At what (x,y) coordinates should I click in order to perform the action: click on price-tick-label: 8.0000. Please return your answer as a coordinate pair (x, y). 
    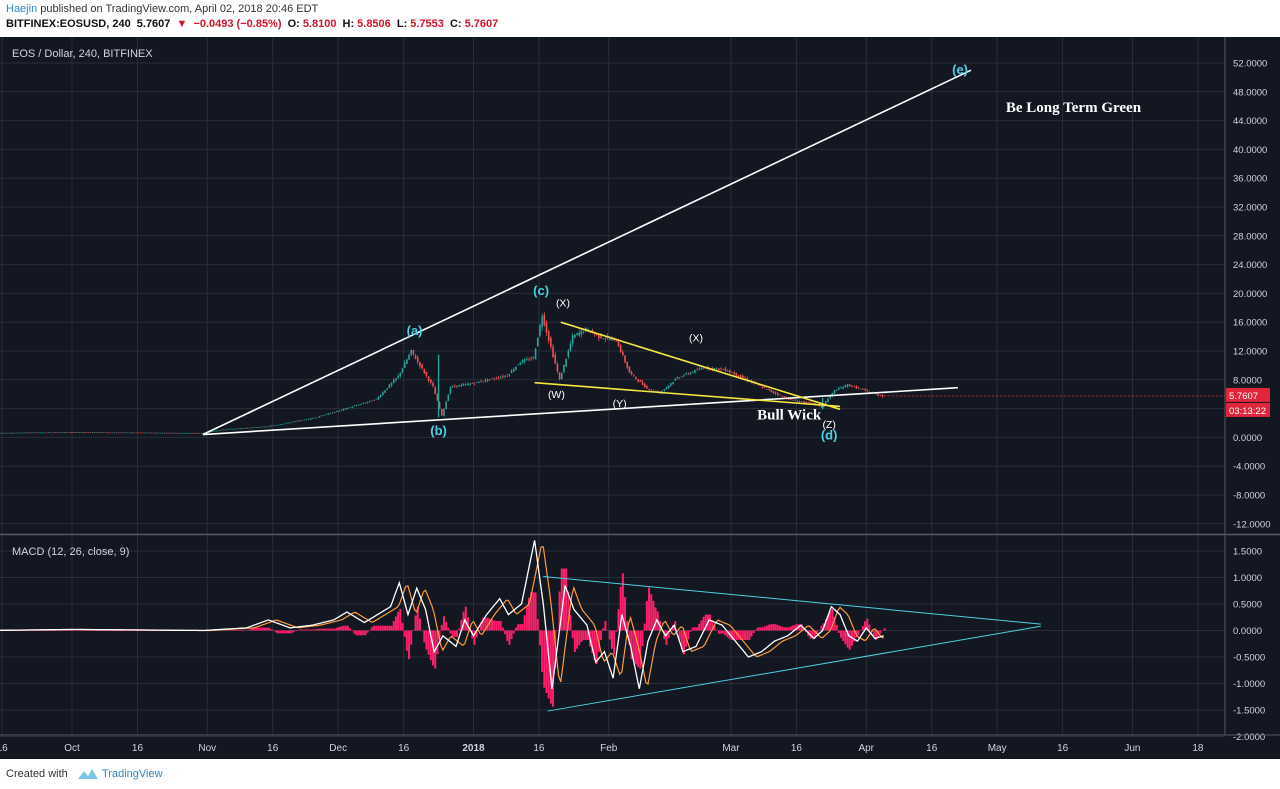
    Looking at the image, I should click on (1247, 380).